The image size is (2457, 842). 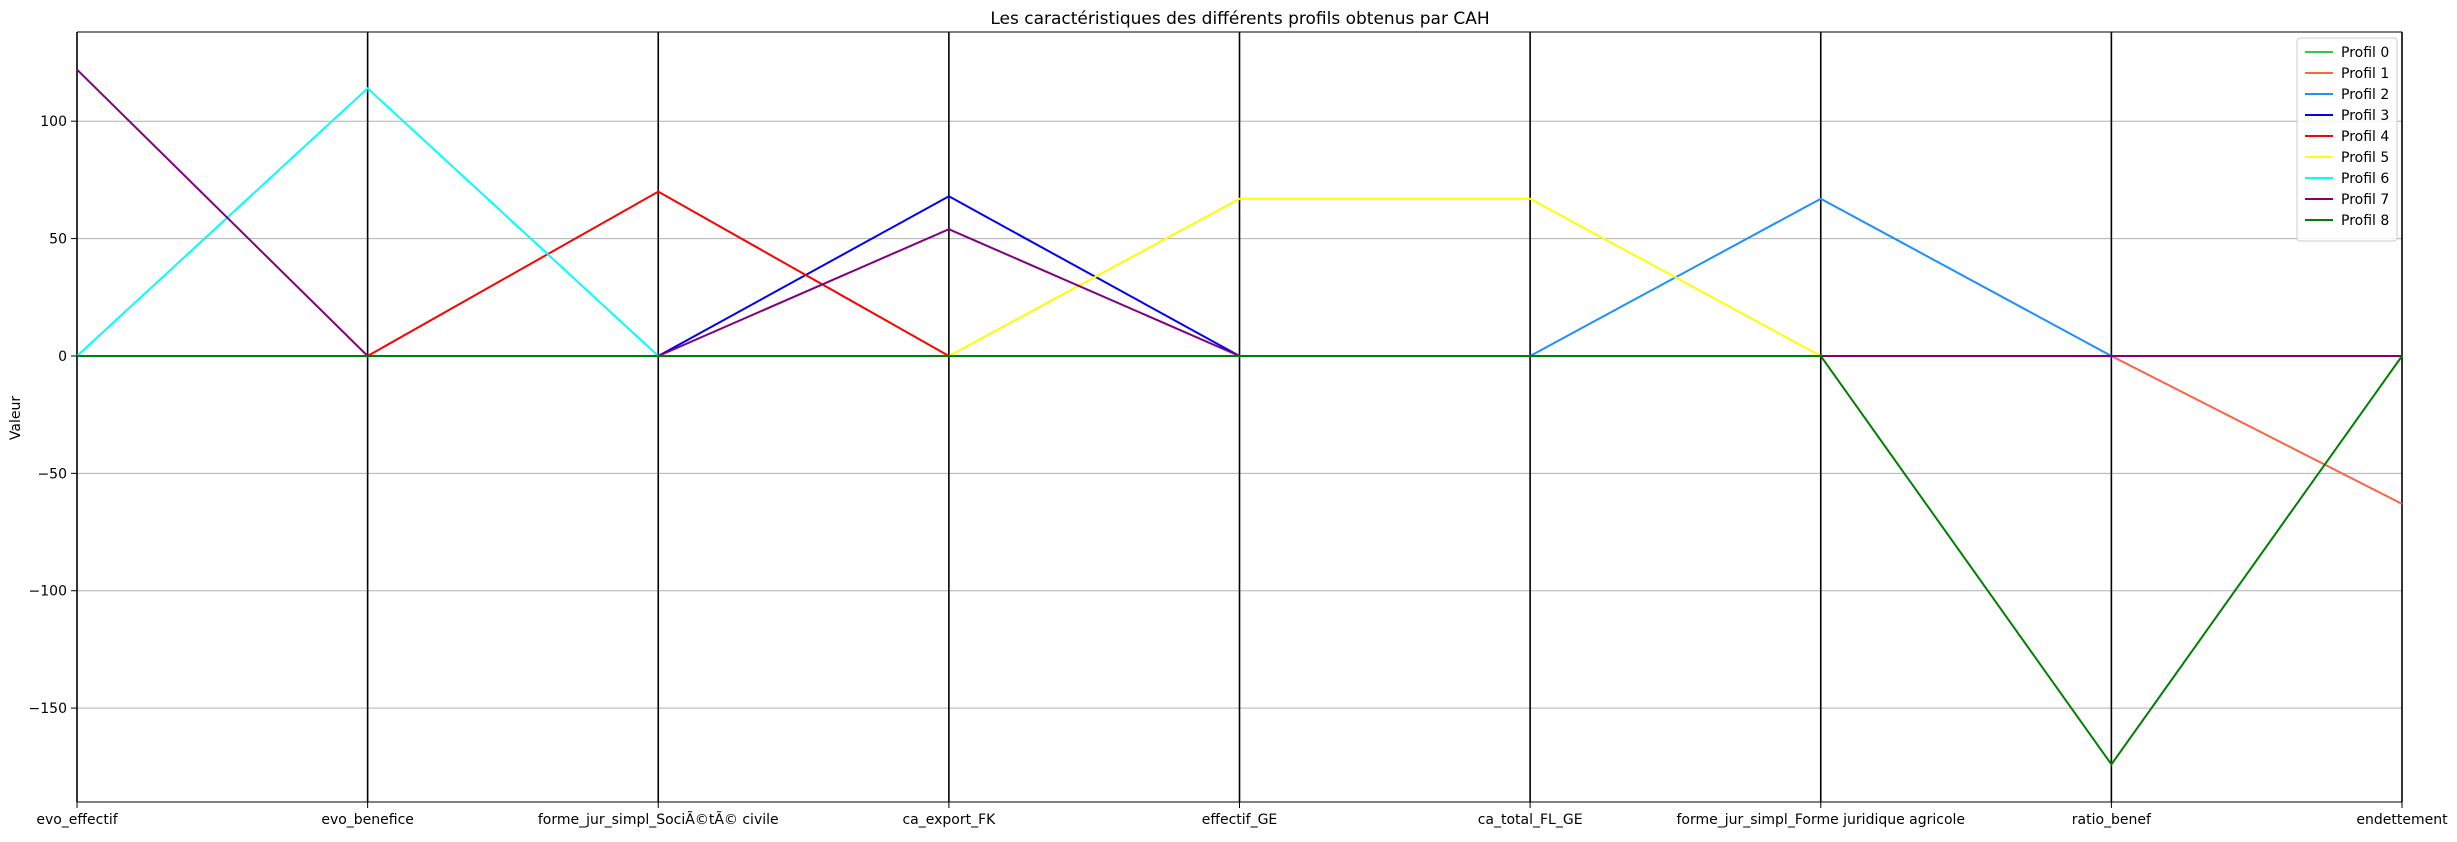 What do you see at coordinates (48, 592) in the screenshot?
I see `y-tick-label: −100` at bounding box center [48, 592].